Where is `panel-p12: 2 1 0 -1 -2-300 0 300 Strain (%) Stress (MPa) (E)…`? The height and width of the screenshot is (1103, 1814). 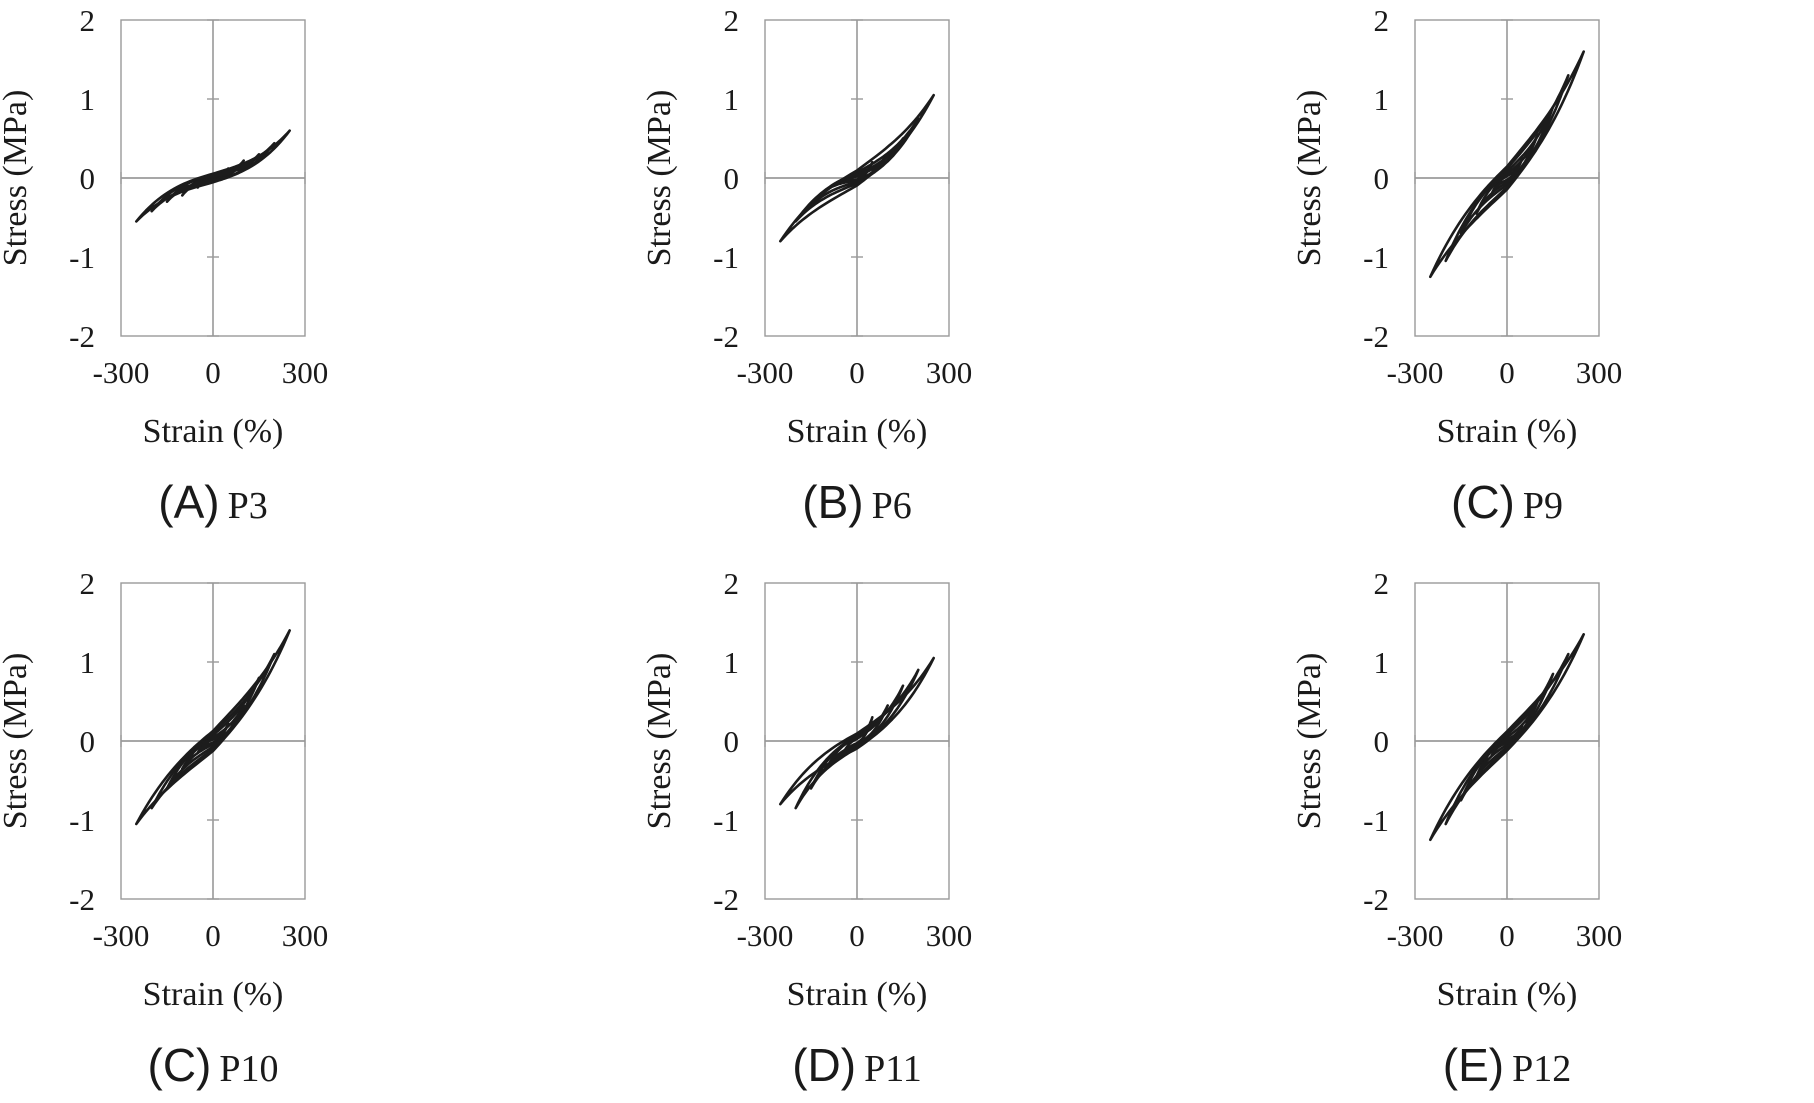 panel-p12: 2 1 0 -1 -2-300 0 300 Strain (%) Stress (MPa) (E)… is located at coordinates (1456, 828).